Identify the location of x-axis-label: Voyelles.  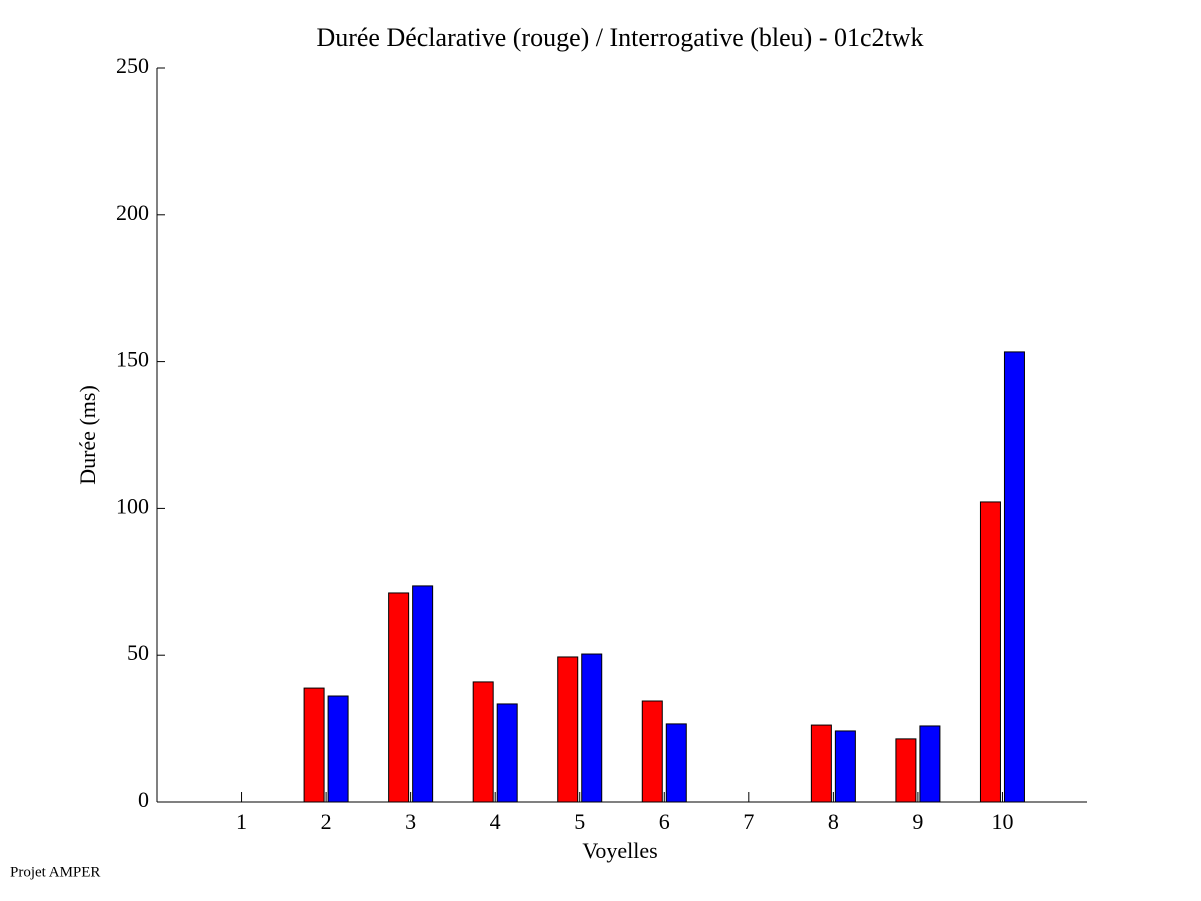
(619, 850).